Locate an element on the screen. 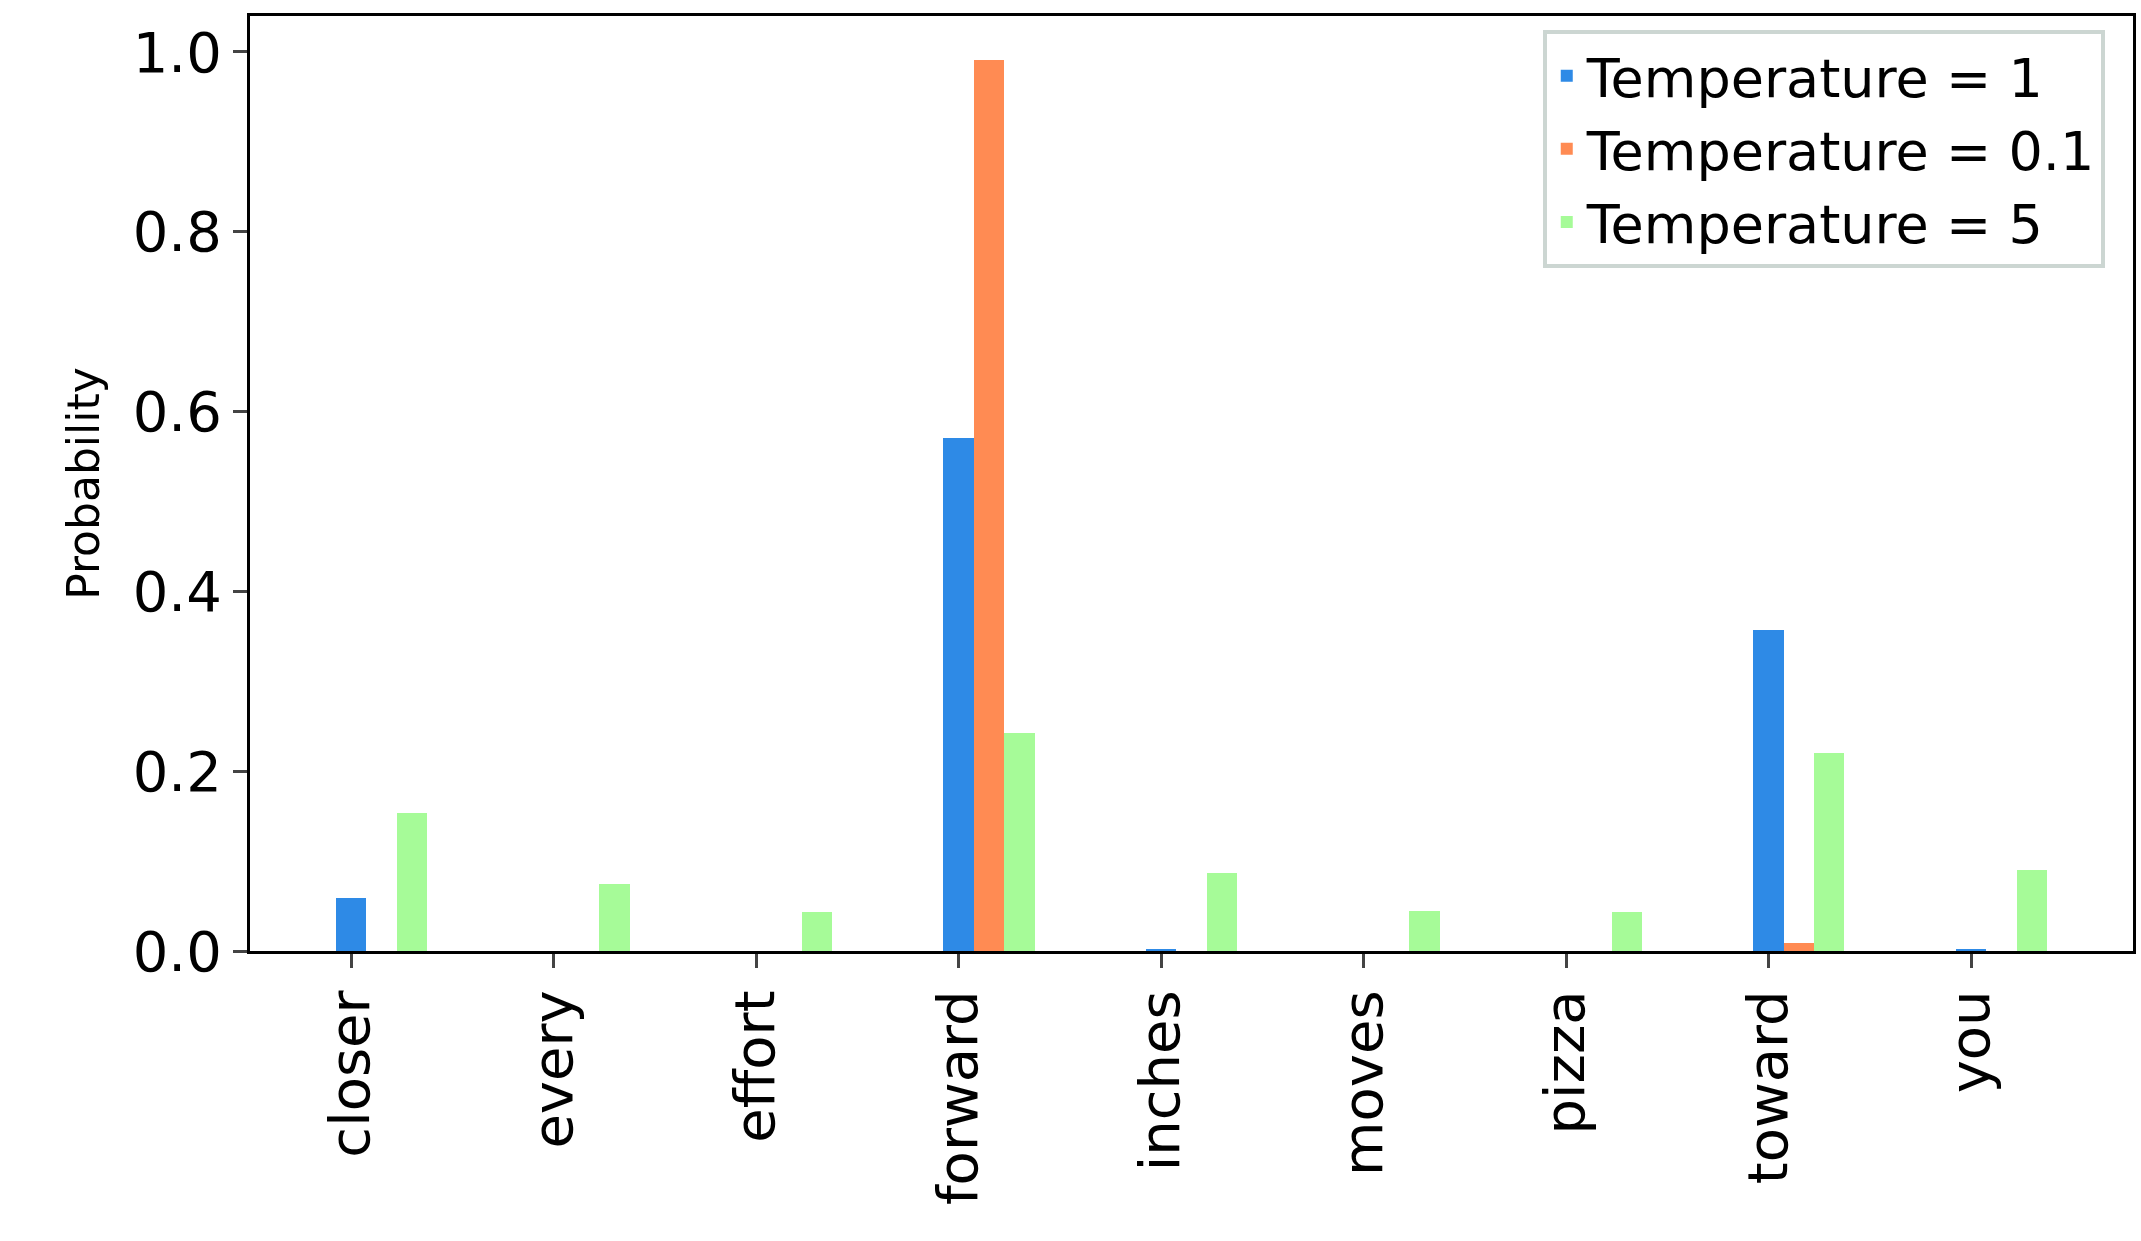  legend-label: Temperature = 0.1 is located at coordinates (1840, 151).